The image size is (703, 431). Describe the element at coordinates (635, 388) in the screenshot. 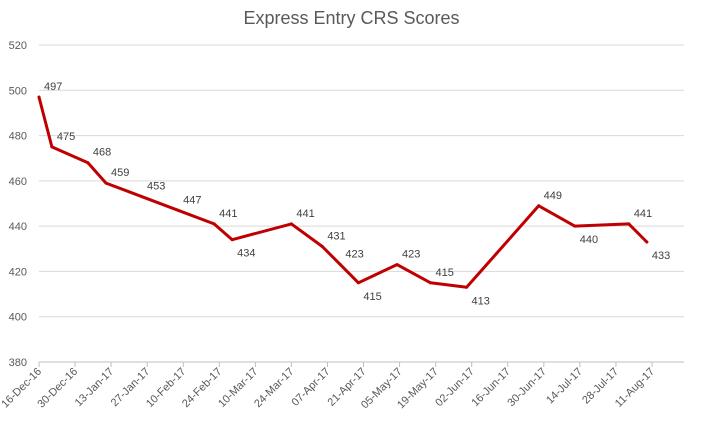

I see `x-tick-label: 11-Aug-17` at that location.